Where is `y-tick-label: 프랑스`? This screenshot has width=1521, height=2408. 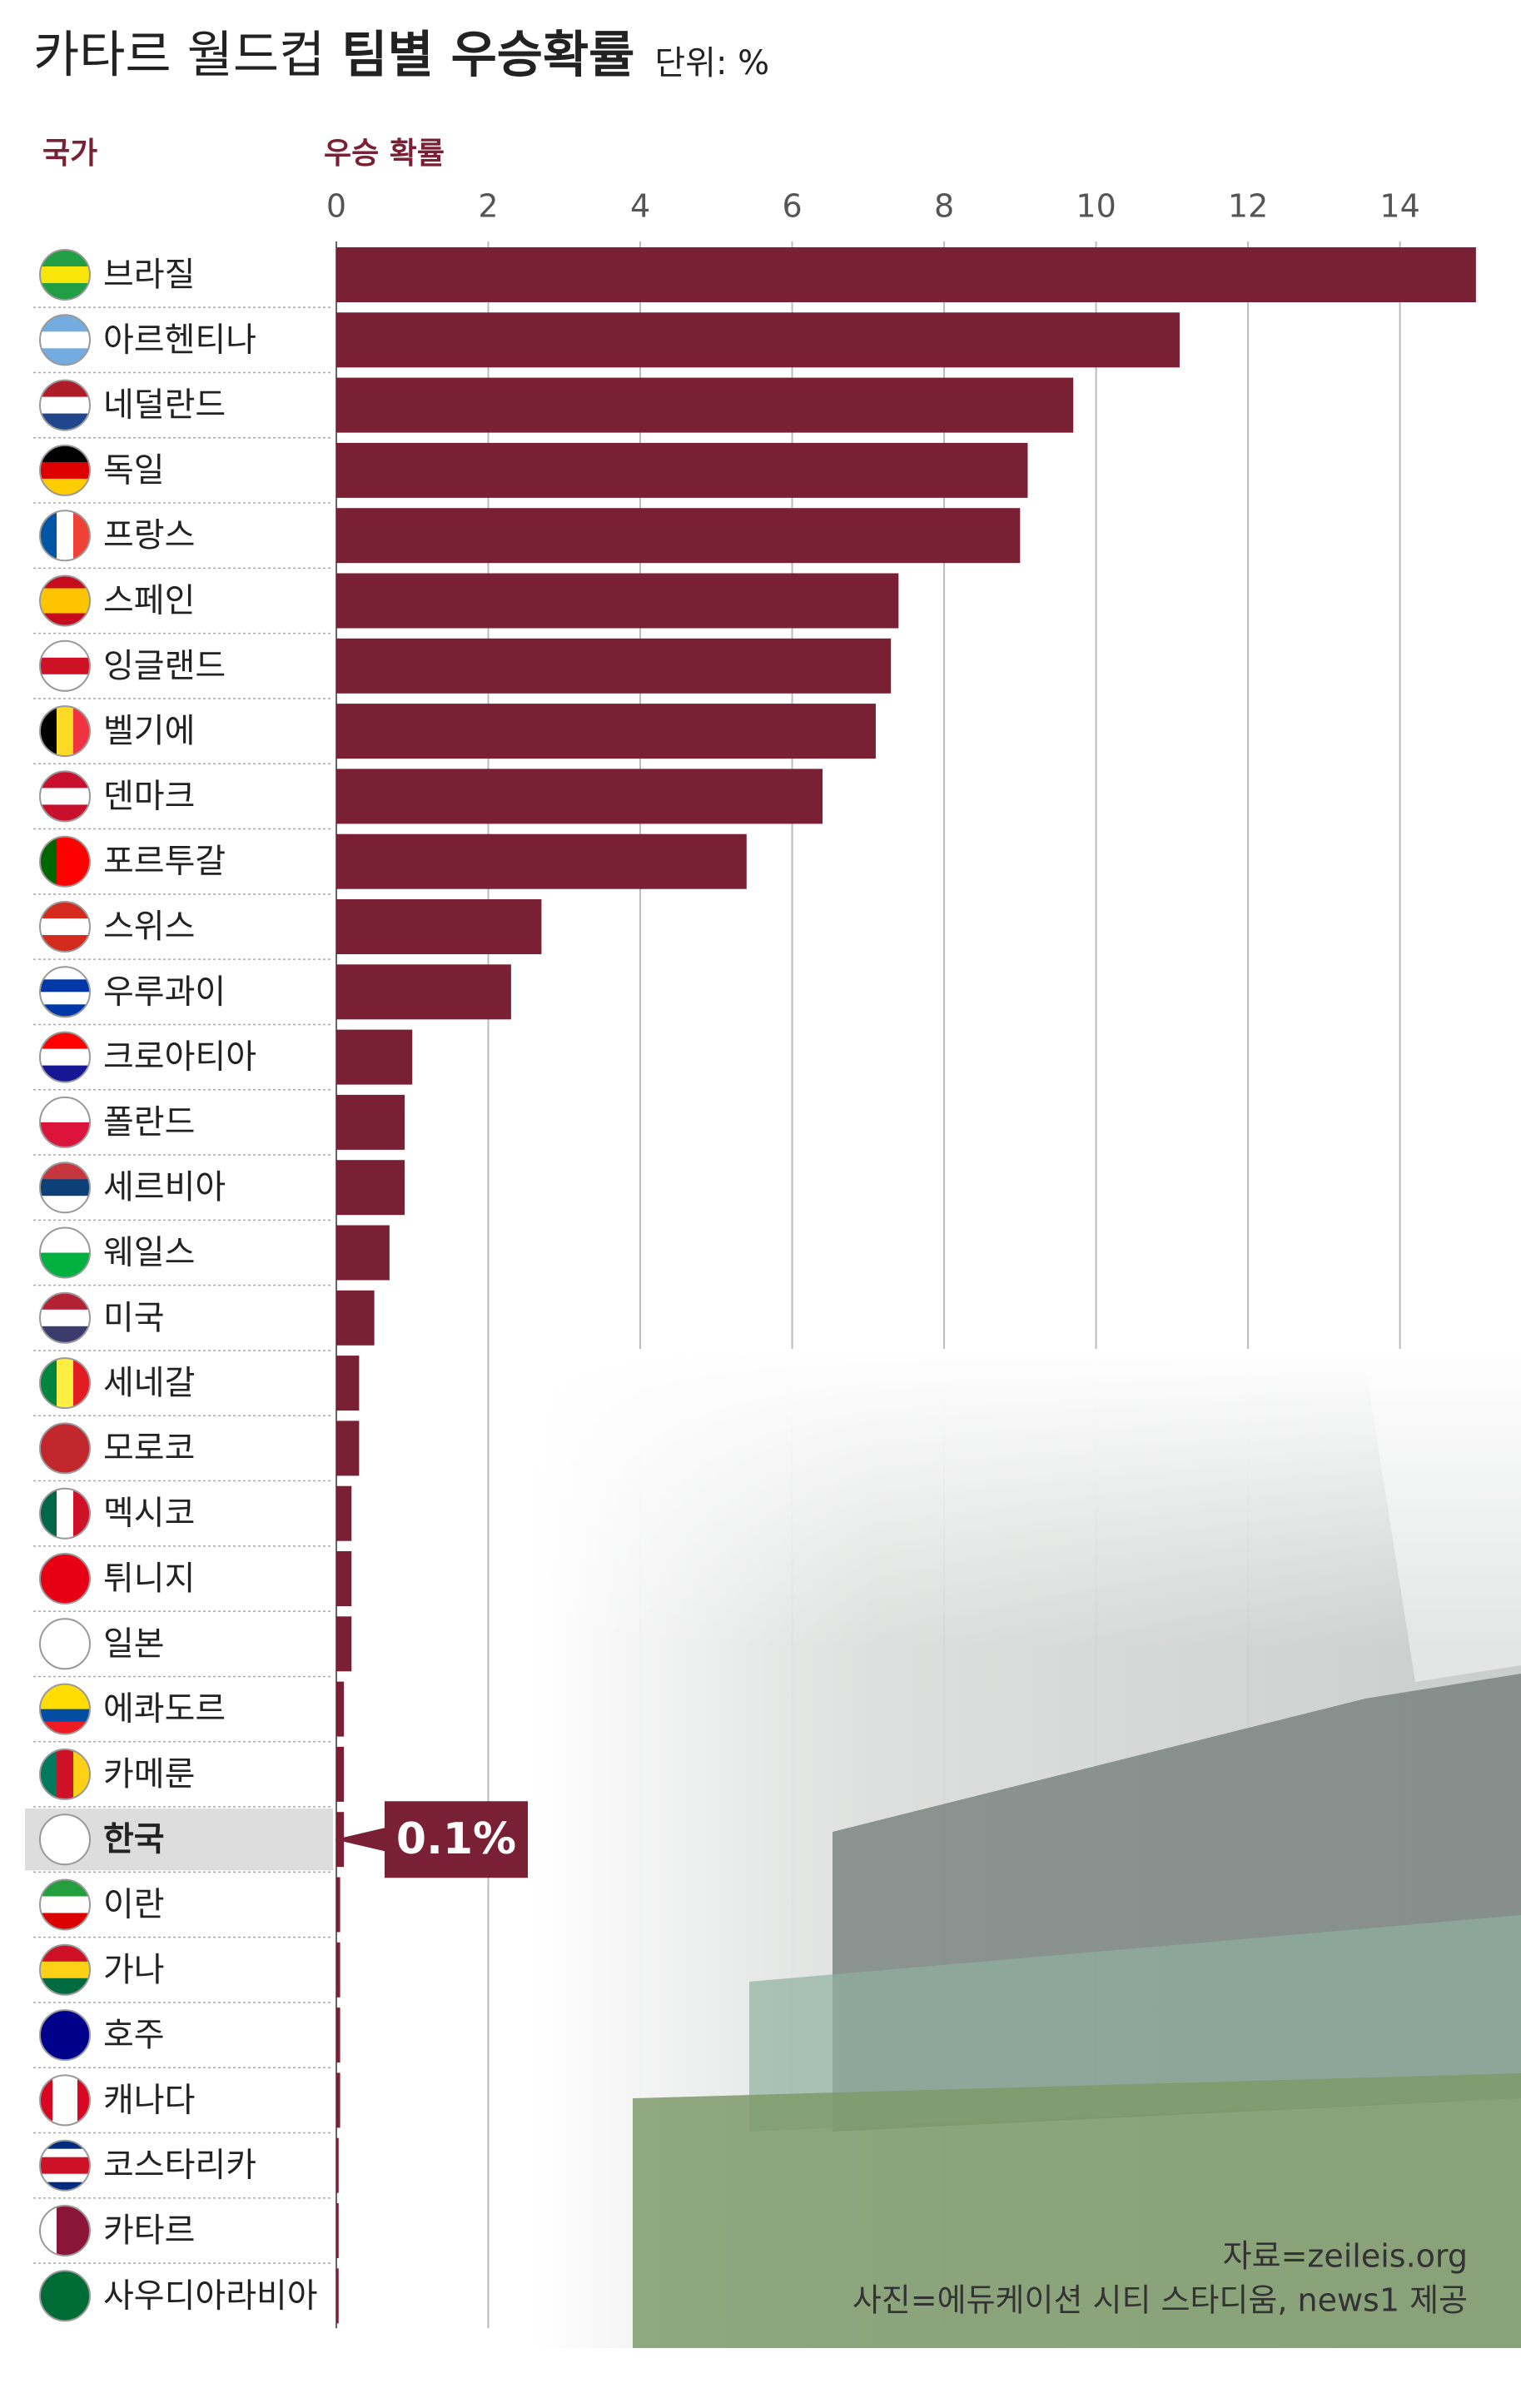
y-tick-label: 프랑스 is located at coordinates (149, 535).